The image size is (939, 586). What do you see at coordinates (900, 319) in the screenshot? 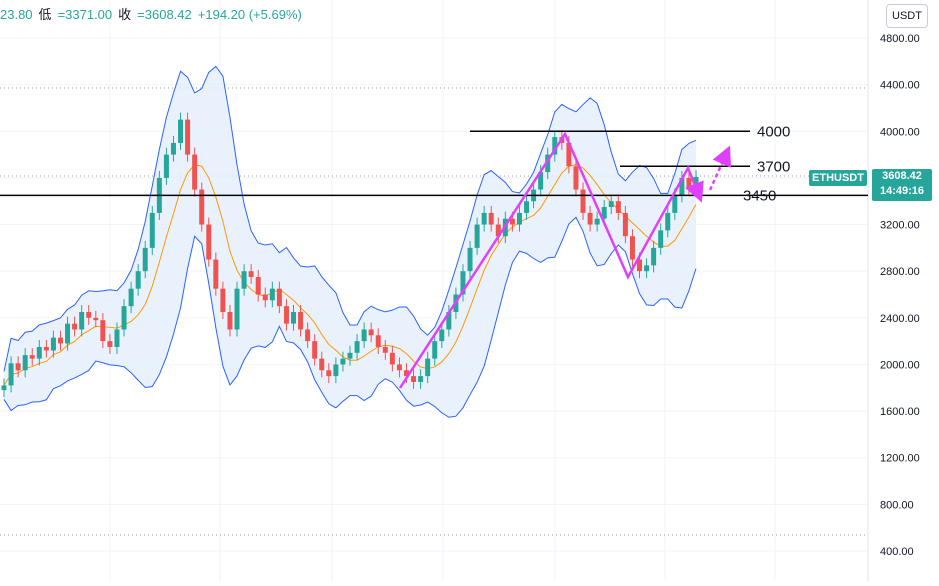
I see `price-tick-label: 2400.00` at bounding box center [900, 319].